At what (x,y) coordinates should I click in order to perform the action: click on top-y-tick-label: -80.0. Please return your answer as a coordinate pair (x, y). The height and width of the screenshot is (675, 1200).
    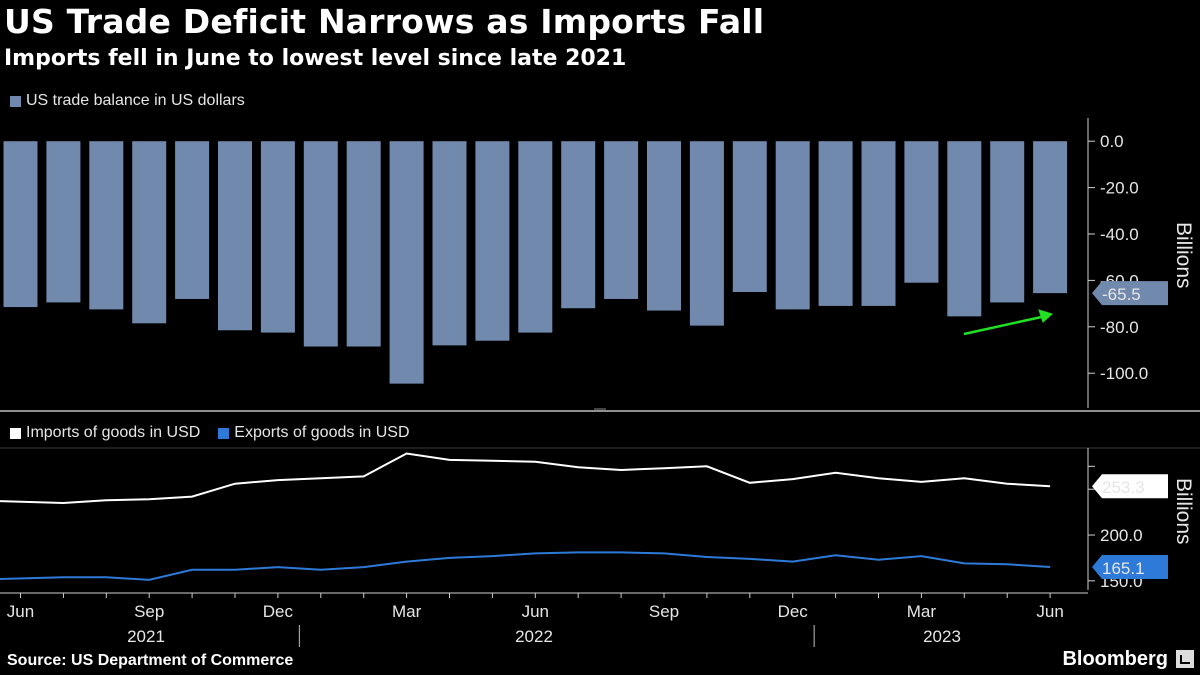
    Looking at the image, I should click on (1119, 327).